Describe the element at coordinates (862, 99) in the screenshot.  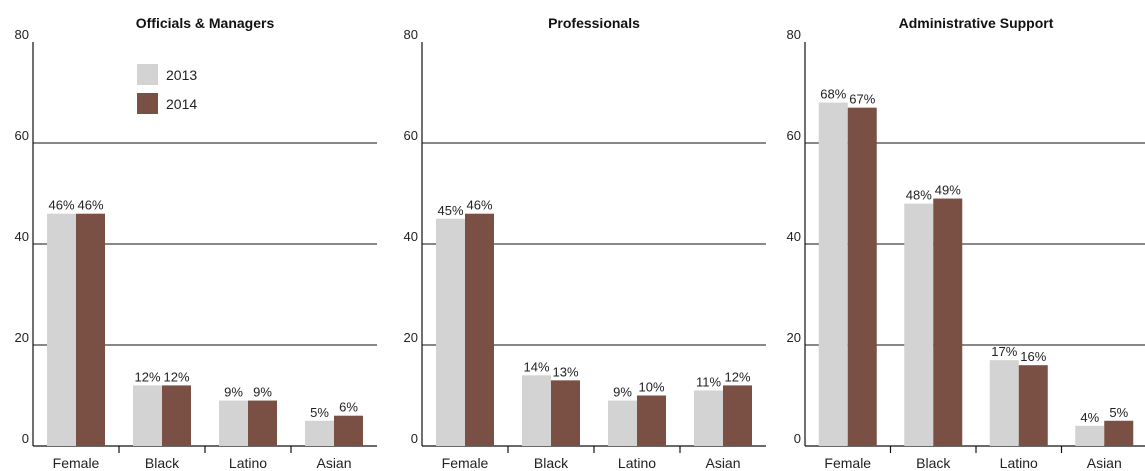
I see `data-label: 67%` at that location.